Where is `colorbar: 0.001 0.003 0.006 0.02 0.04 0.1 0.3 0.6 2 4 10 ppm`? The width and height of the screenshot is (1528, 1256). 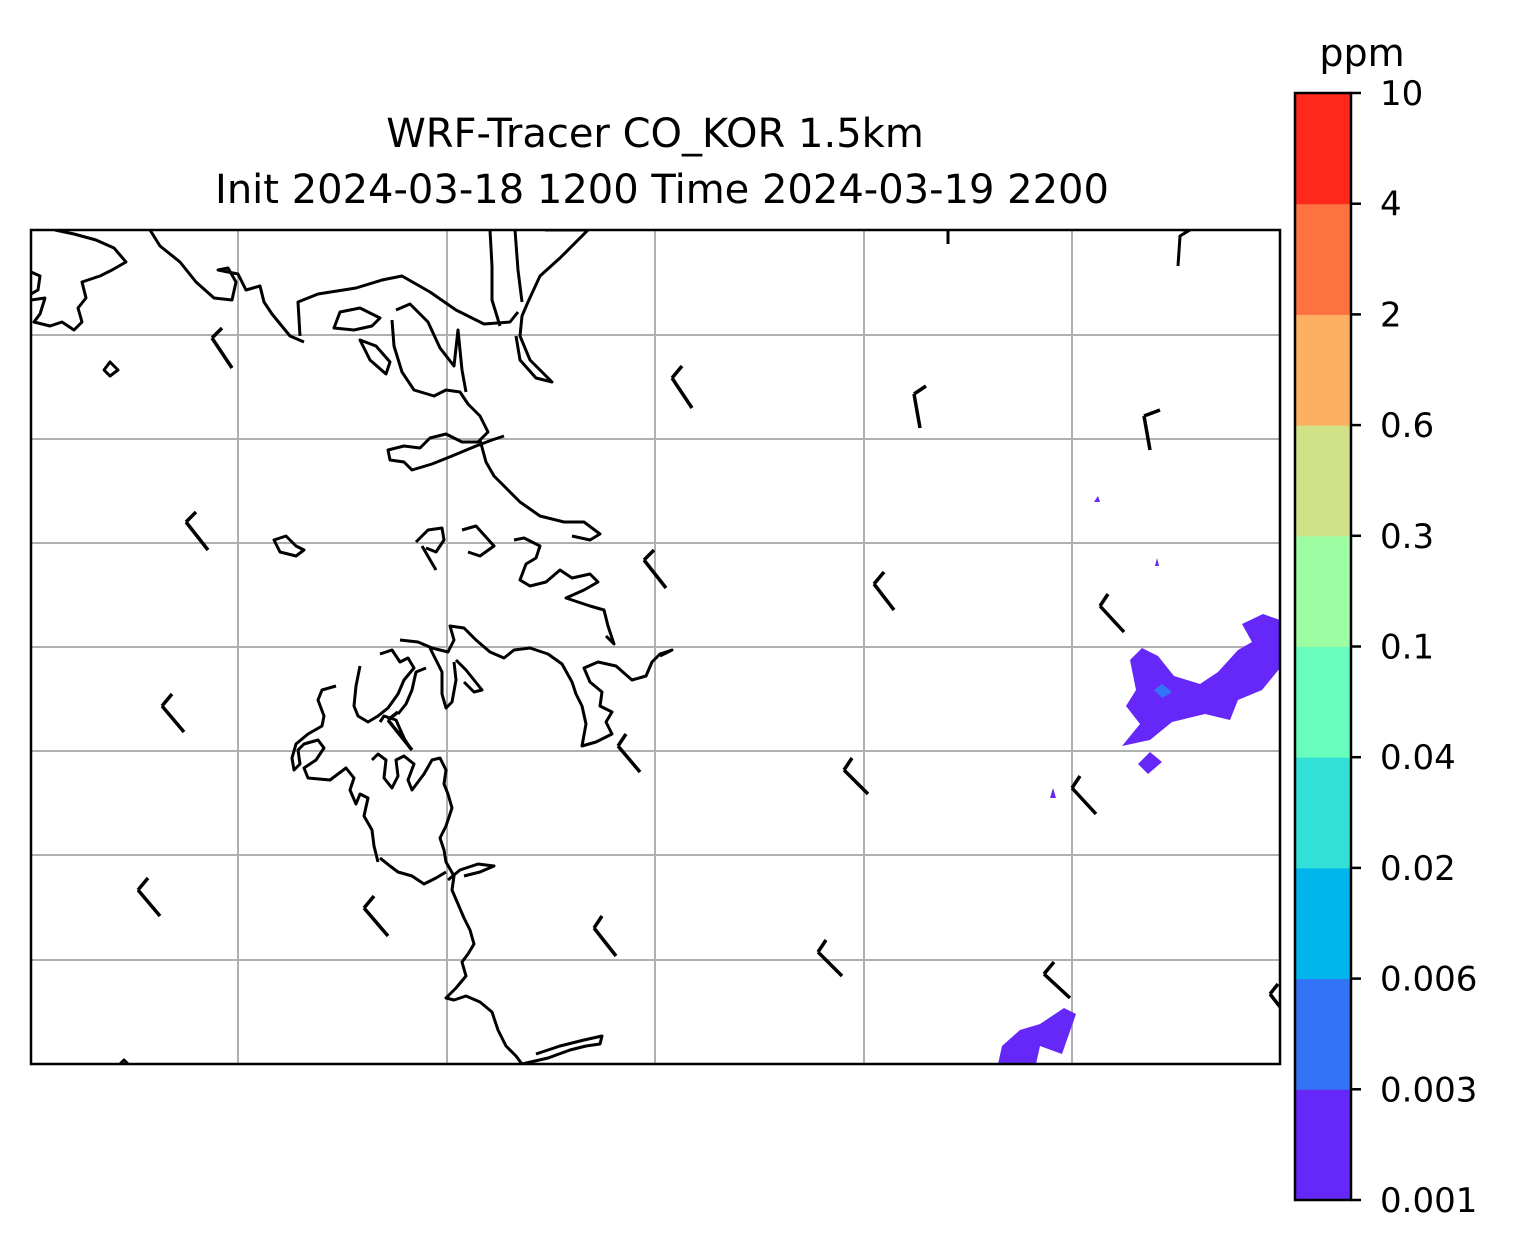
colorbar: 0.001 0.003 0.006 0.02 0.04 0.1 0.3 0.6 2 4 10 ppm is located at coordinates (1385, 626).